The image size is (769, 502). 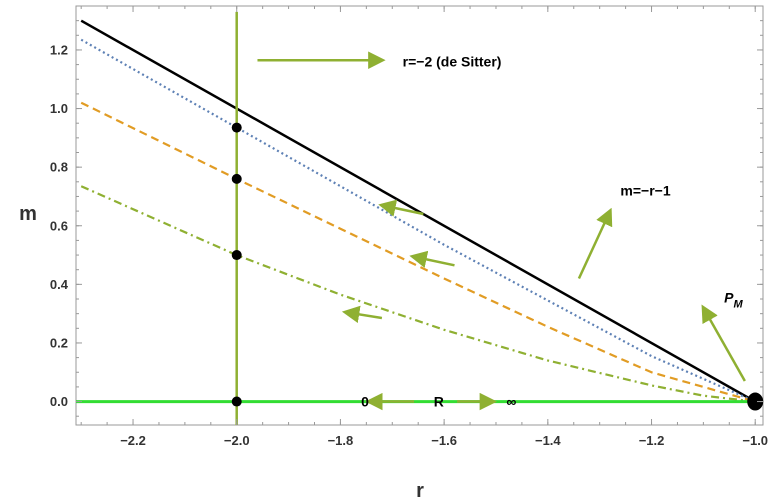 I want to click on x-tick-label-0: −2.2, so click(x=133, y=440).